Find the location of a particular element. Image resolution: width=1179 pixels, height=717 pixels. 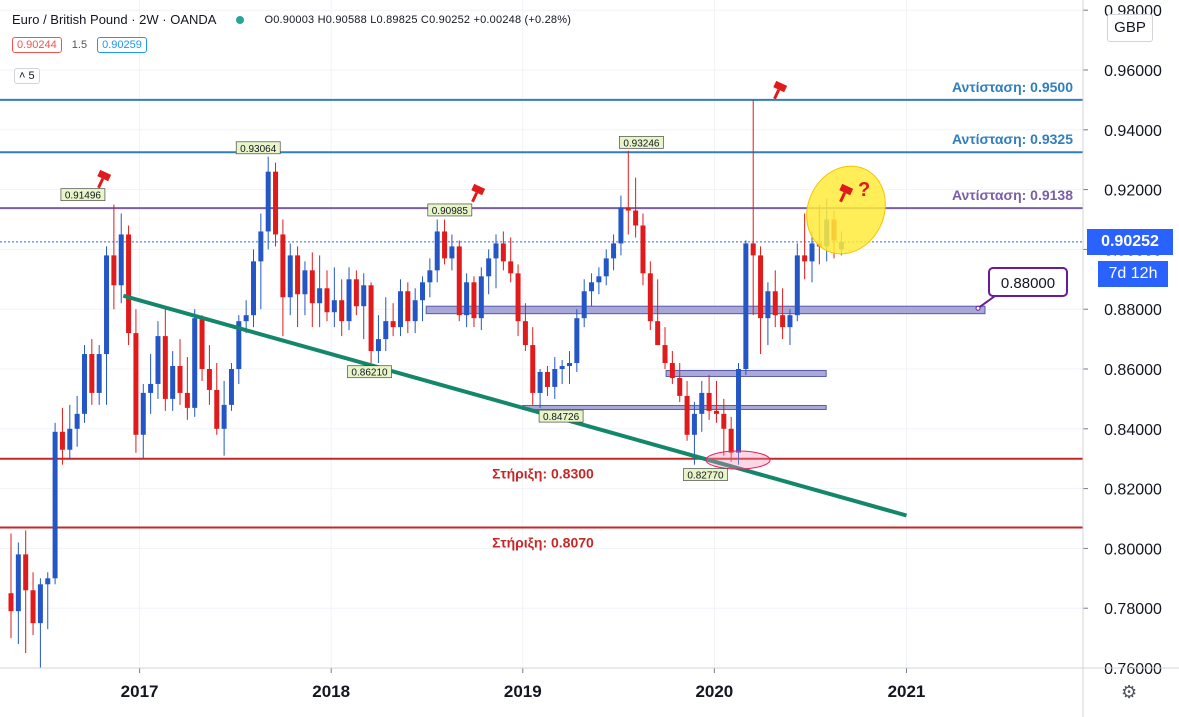

last-price-tag: 0.90252 is located at coordinates (1130, 242).